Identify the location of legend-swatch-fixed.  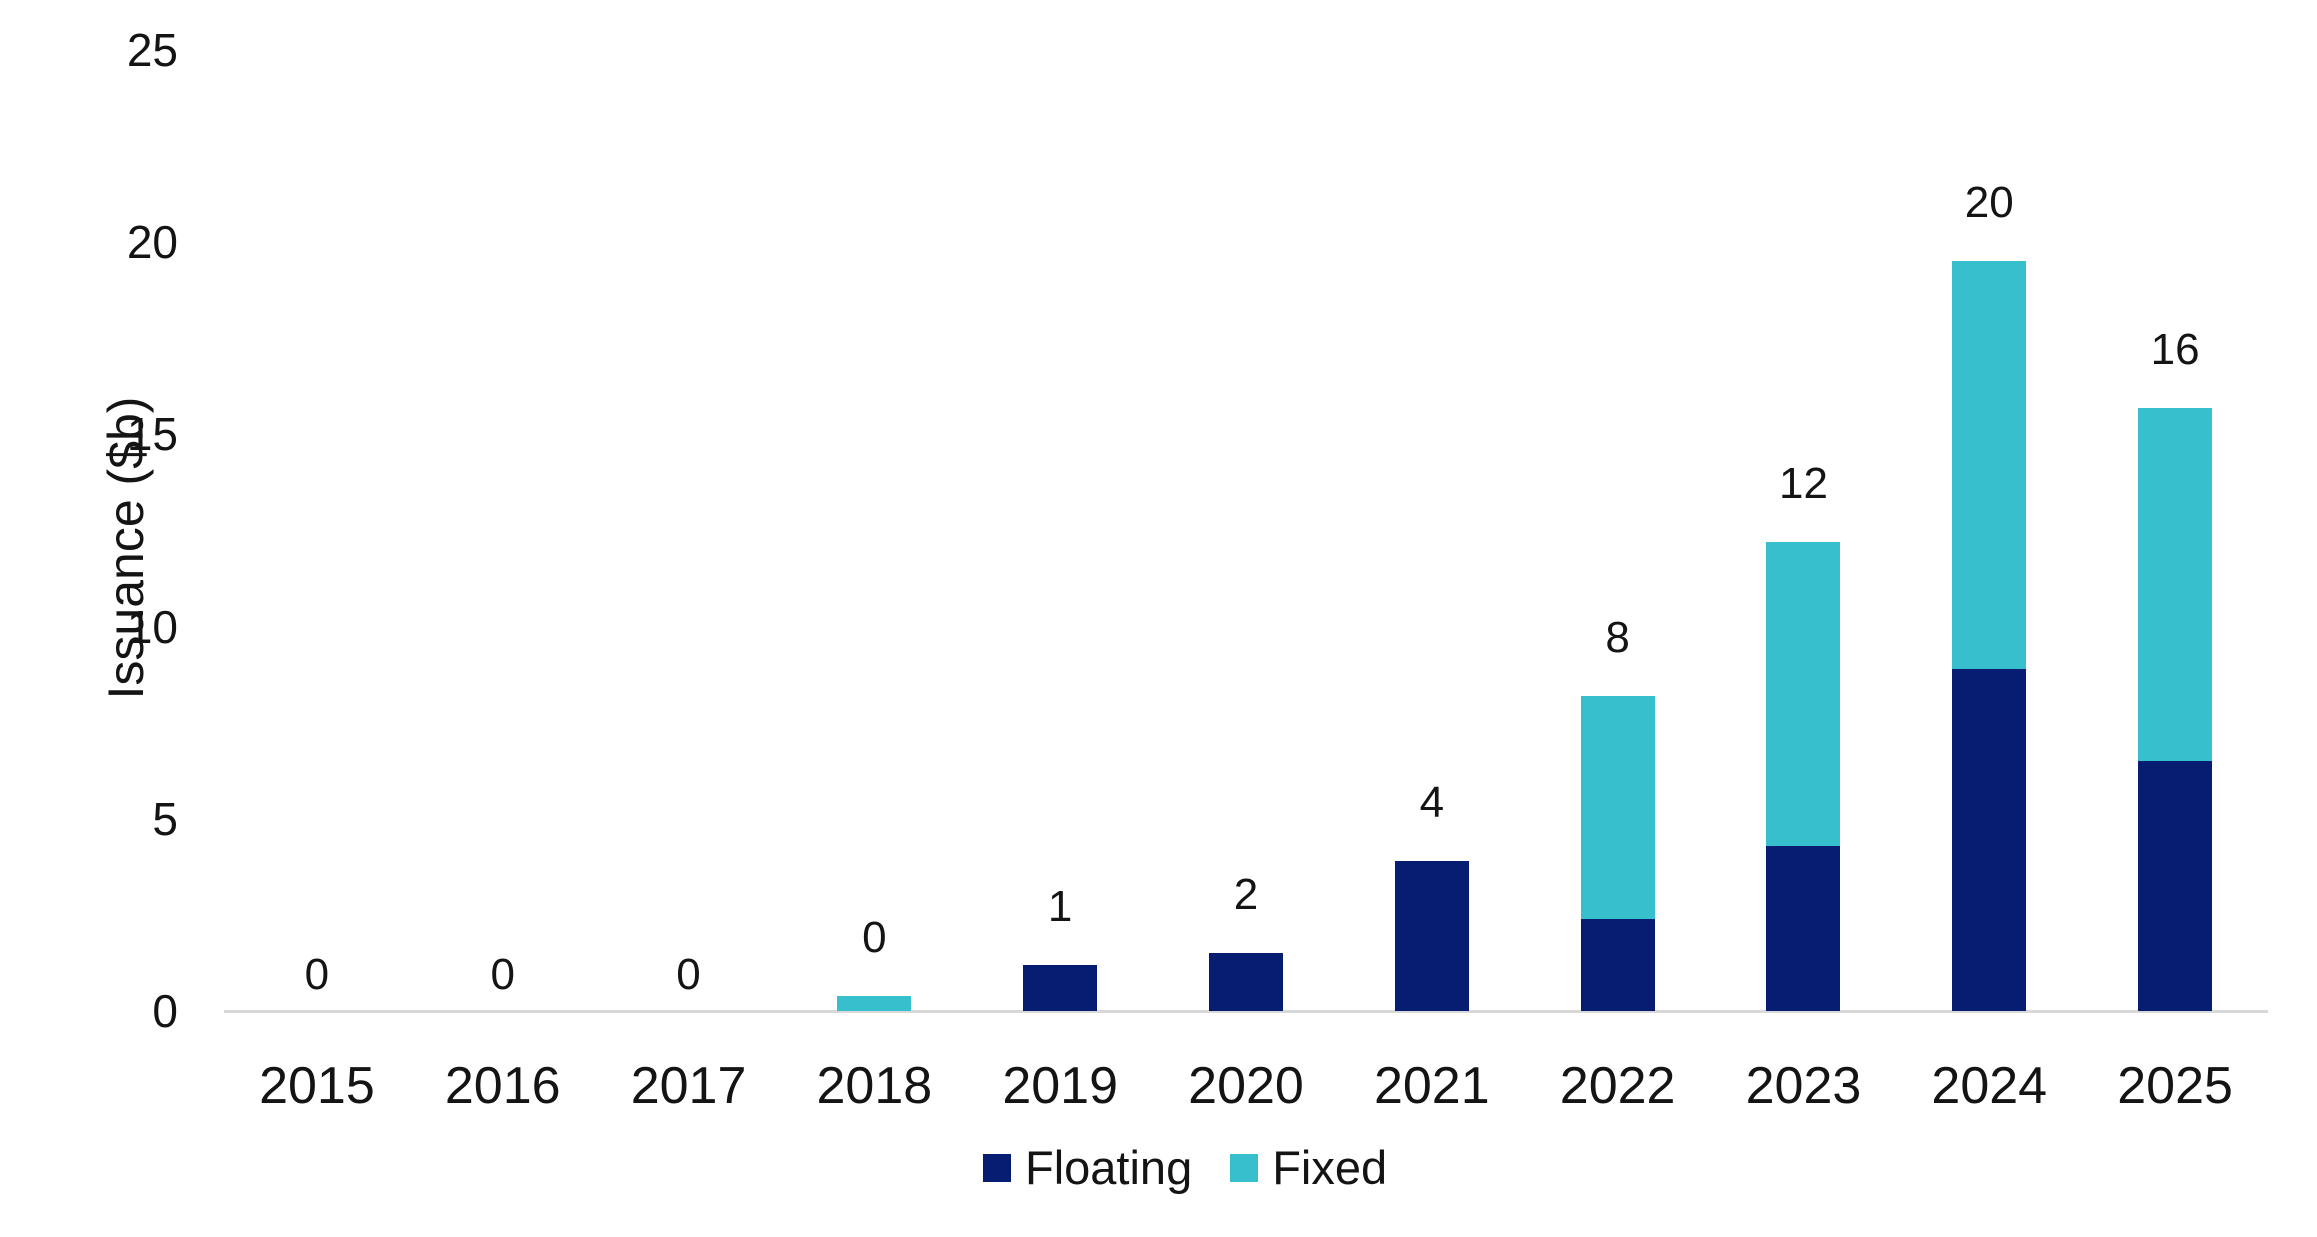
(1244, 1167).